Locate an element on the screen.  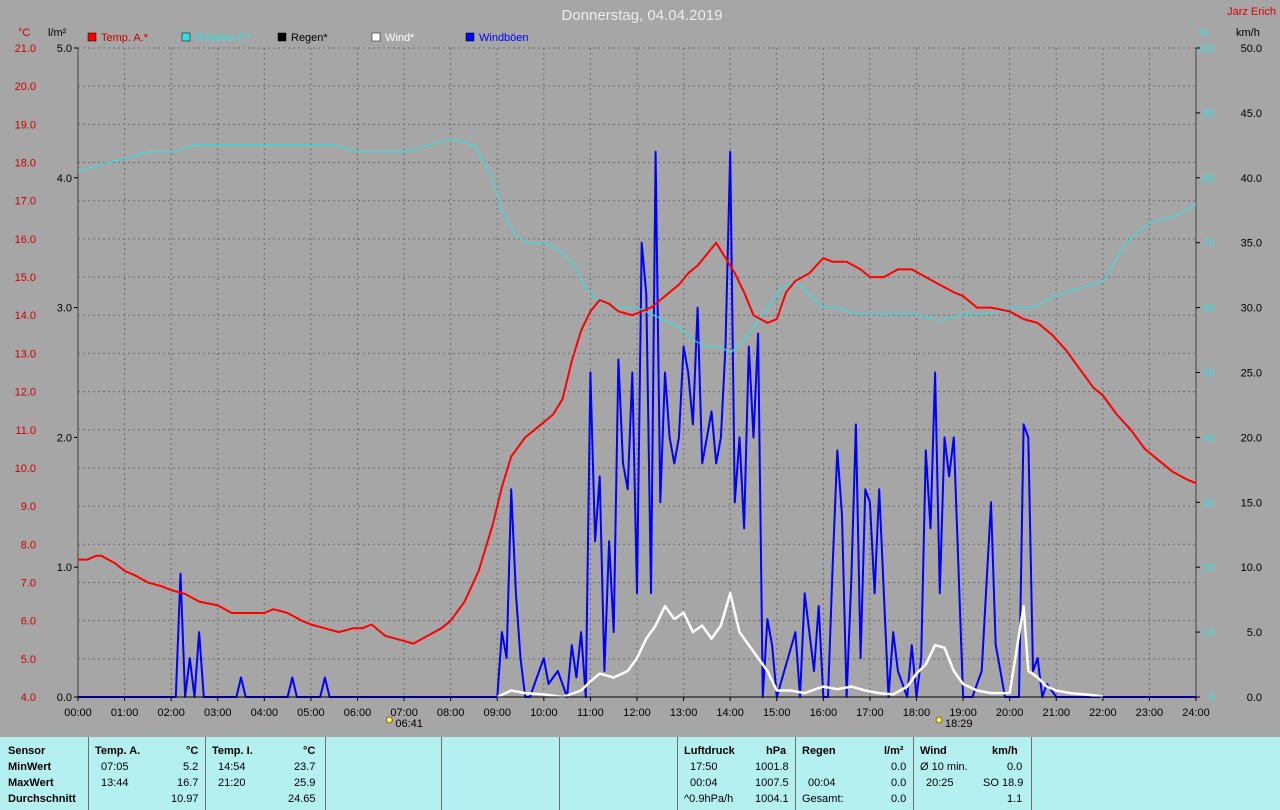
temp-i-avg: 24.65 is located at coordinates (302, 799).